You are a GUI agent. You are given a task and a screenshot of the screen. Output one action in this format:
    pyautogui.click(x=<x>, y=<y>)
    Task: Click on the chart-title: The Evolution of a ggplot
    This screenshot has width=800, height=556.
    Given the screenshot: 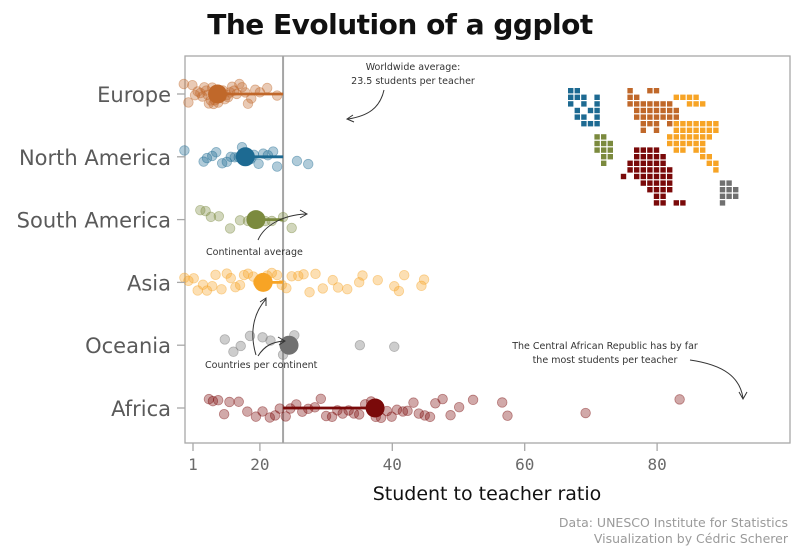 What is the action you would take?
    pyautogui.click(x=400, y=24)
    